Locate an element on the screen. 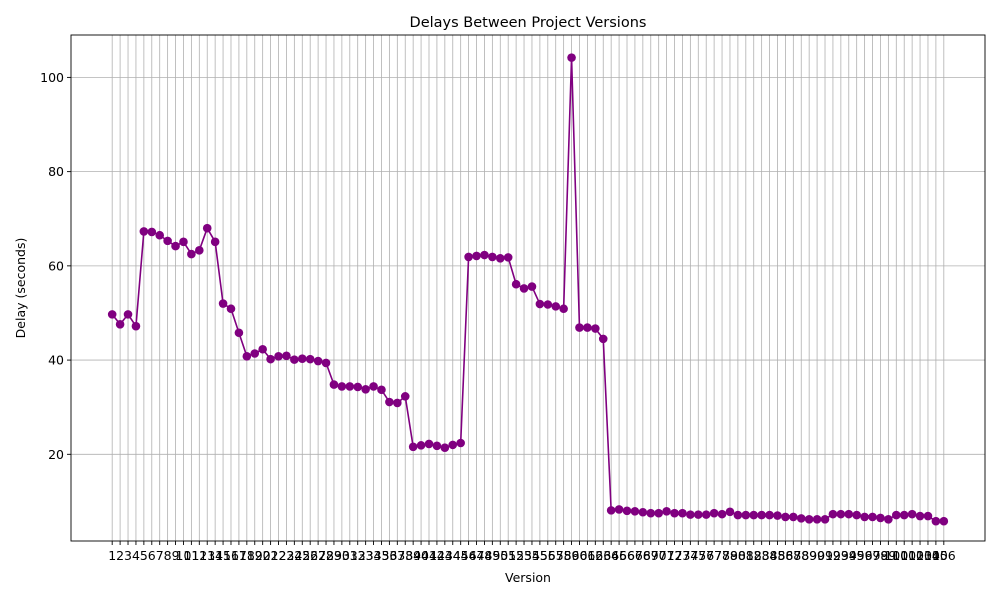 The image size is (1000, 600). x-tick-label: 3 is located at coordinates (128, 555).